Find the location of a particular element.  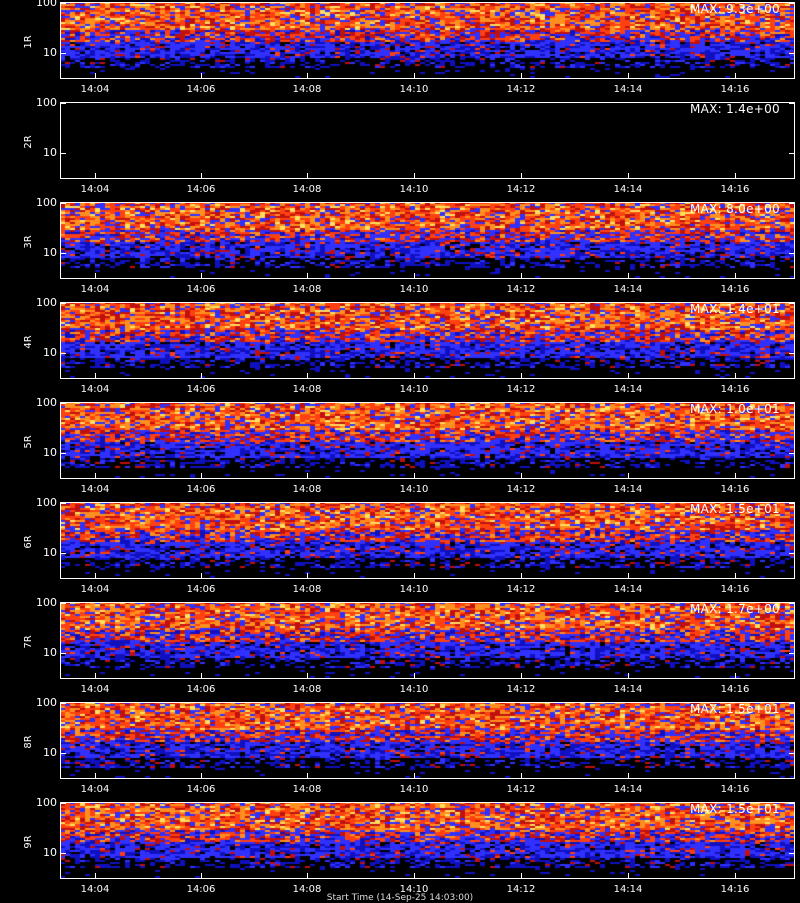

max-label: MAX: 9.3e+00 is located at coordinates (734, 9).